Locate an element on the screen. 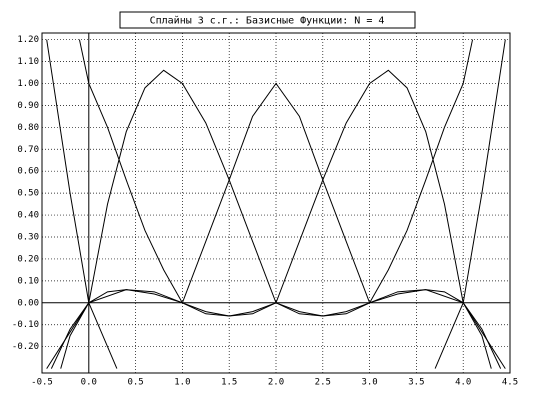  title-box is located at coordinates (267, 20).